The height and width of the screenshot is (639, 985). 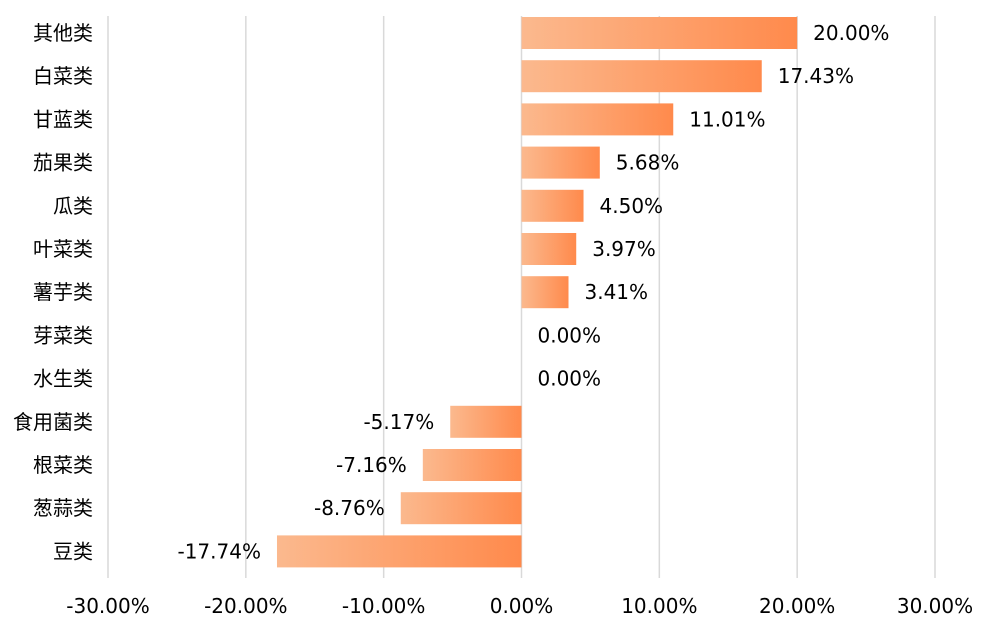 What do you see at coordinates (383, 606) in the screenshot?
I see `x-tick-label: -10.00%` at bounding box center [383, 606].